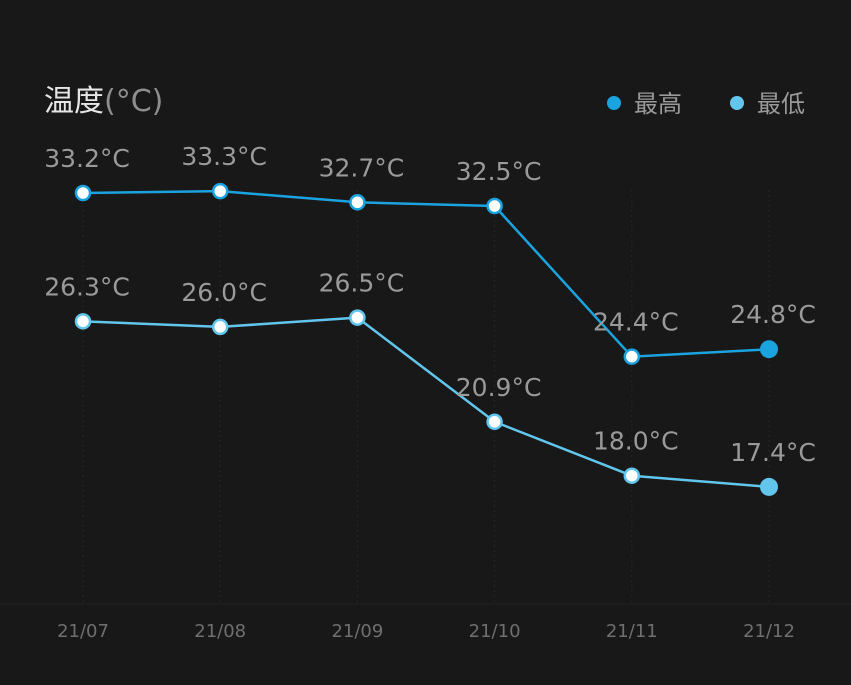 The height and width of the screenshot is (685, 851). I want to click on data-label-max: 33.3°C, so click(224, 156).